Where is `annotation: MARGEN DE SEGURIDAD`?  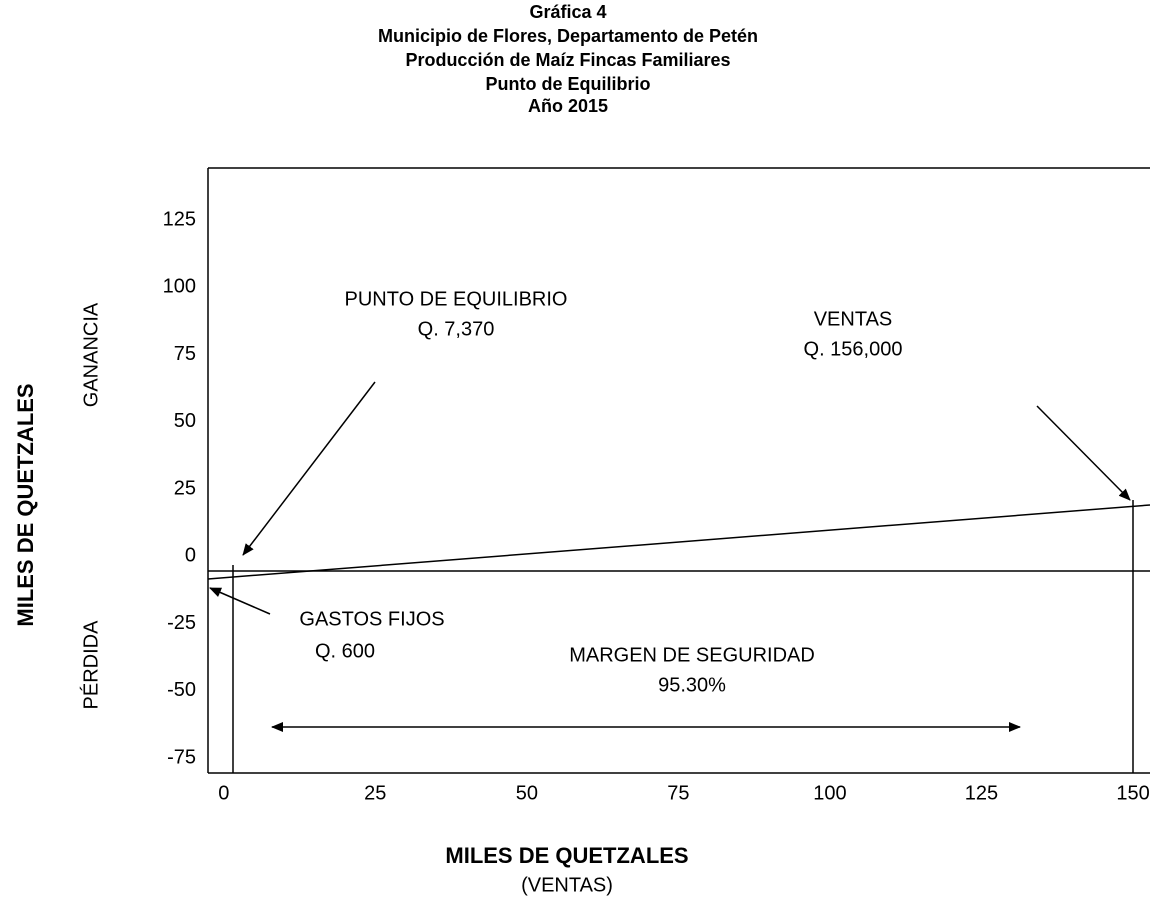 annotation: MARGEN DE SEGURIDAD is located at coordinates (692, 655).